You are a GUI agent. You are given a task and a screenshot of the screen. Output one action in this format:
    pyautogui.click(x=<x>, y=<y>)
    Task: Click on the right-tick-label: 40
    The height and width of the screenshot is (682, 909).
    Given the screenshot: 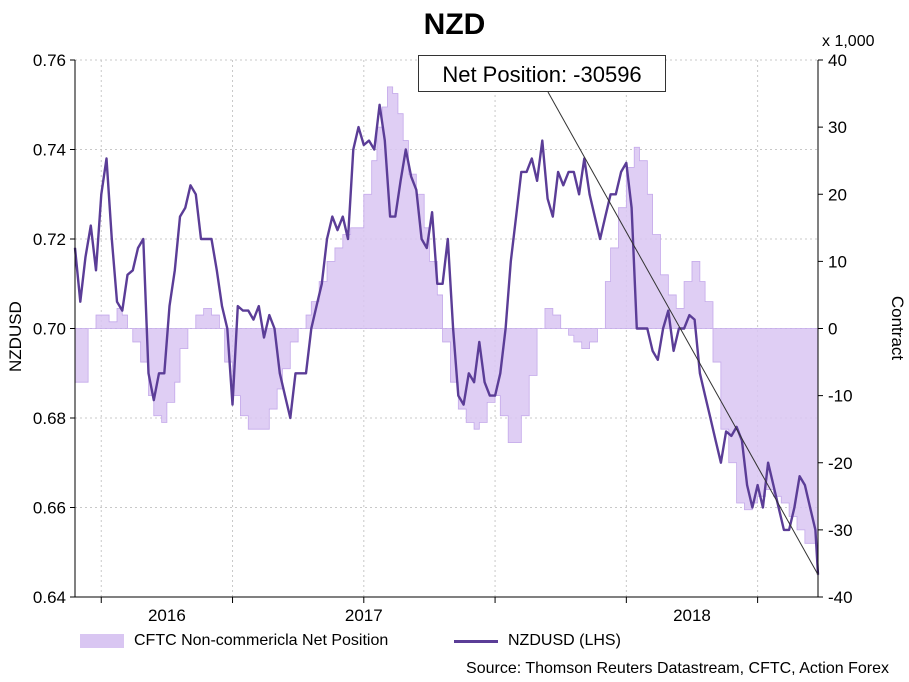 What is the action you would take?
    pyautogui.click(x=837, y=60)
    